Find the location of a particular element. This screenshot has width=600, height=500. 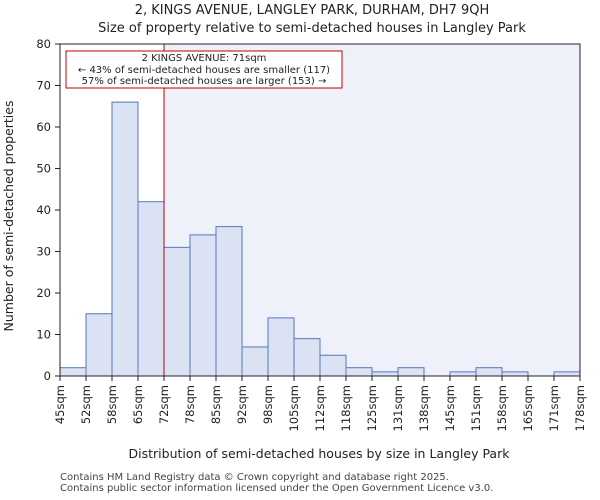

y-tick-label: 80 is located at coordinates (43, 44).